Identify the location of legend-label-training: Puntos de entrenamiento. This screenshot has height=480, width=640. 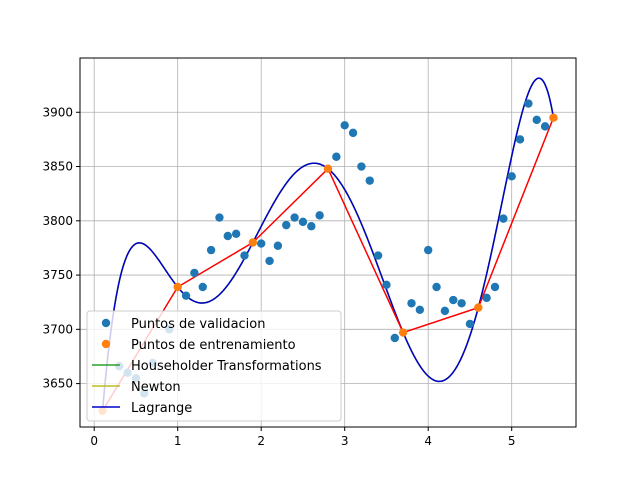
(213, 345).